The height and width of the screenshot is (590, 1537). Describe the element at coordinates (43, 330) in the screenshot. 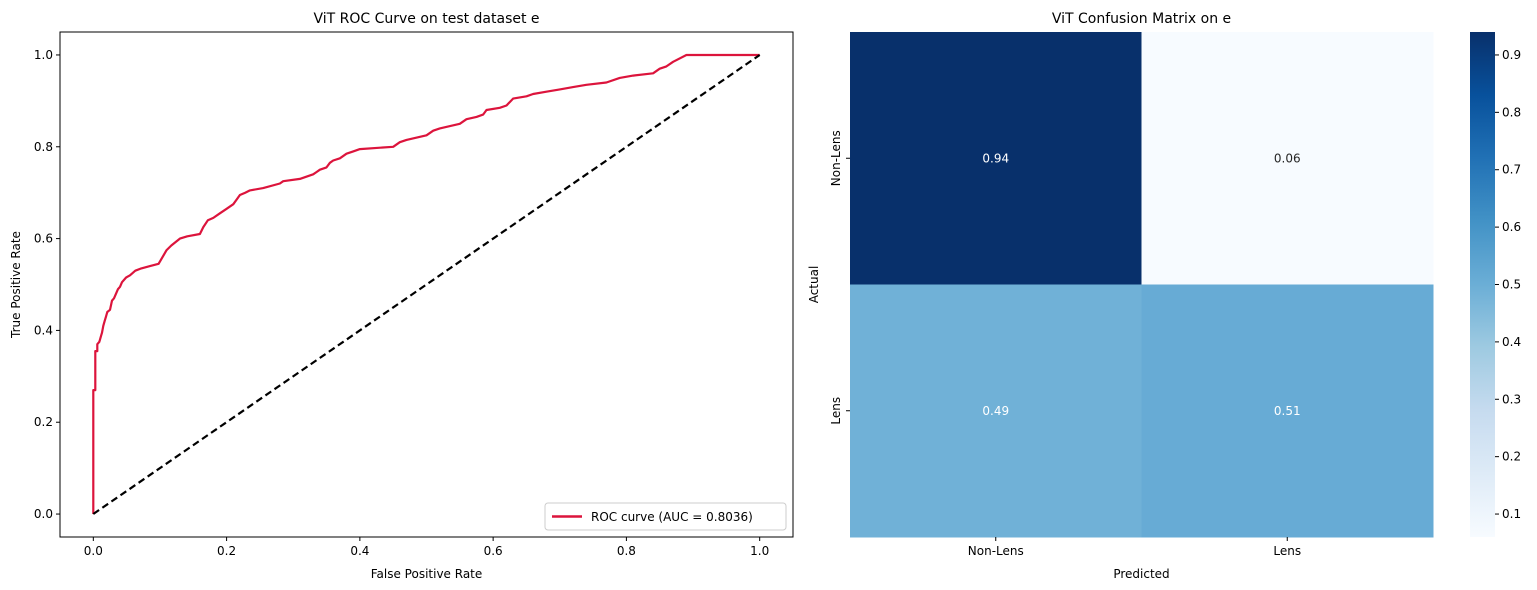

I see `roc-y-tick-label: 0.4` at that location.